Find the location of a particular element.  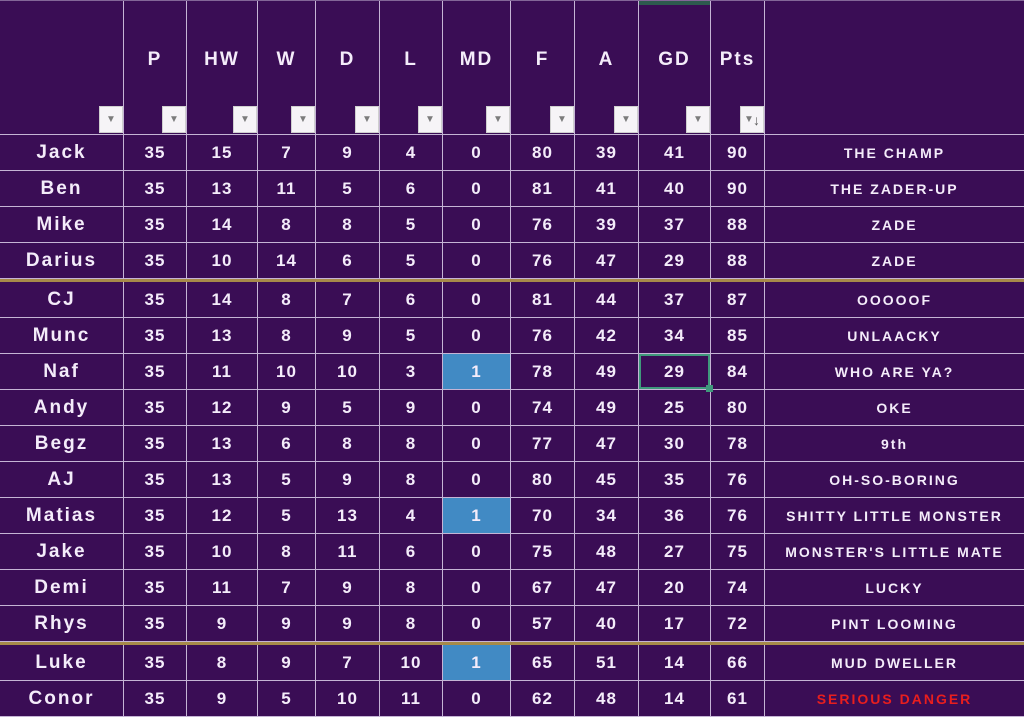

selection-fill-handle is located at coordinates (709, 388).